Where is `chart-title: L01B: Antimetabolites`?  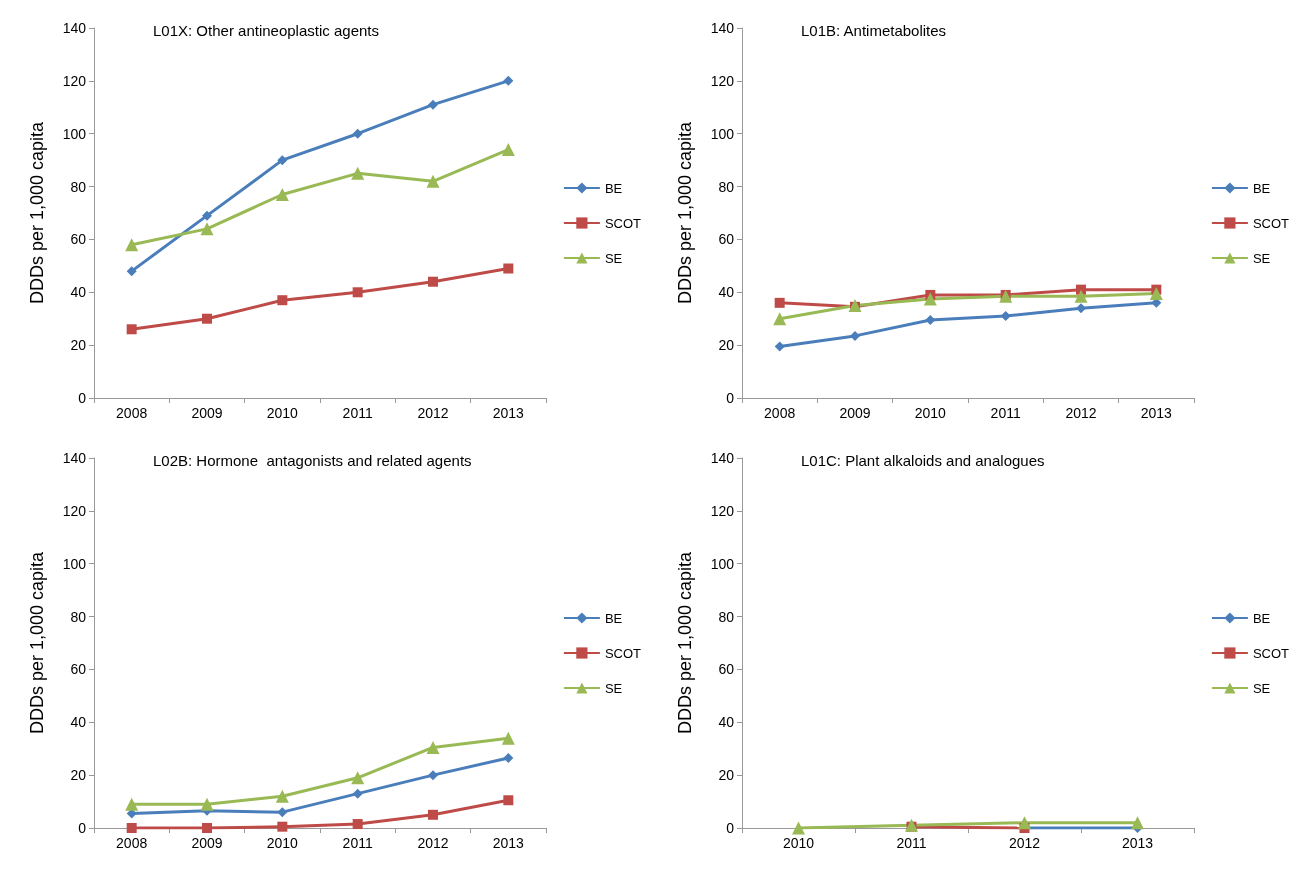 chart-title: L01B: Antimetabolites is located at coordinates (874, 30).